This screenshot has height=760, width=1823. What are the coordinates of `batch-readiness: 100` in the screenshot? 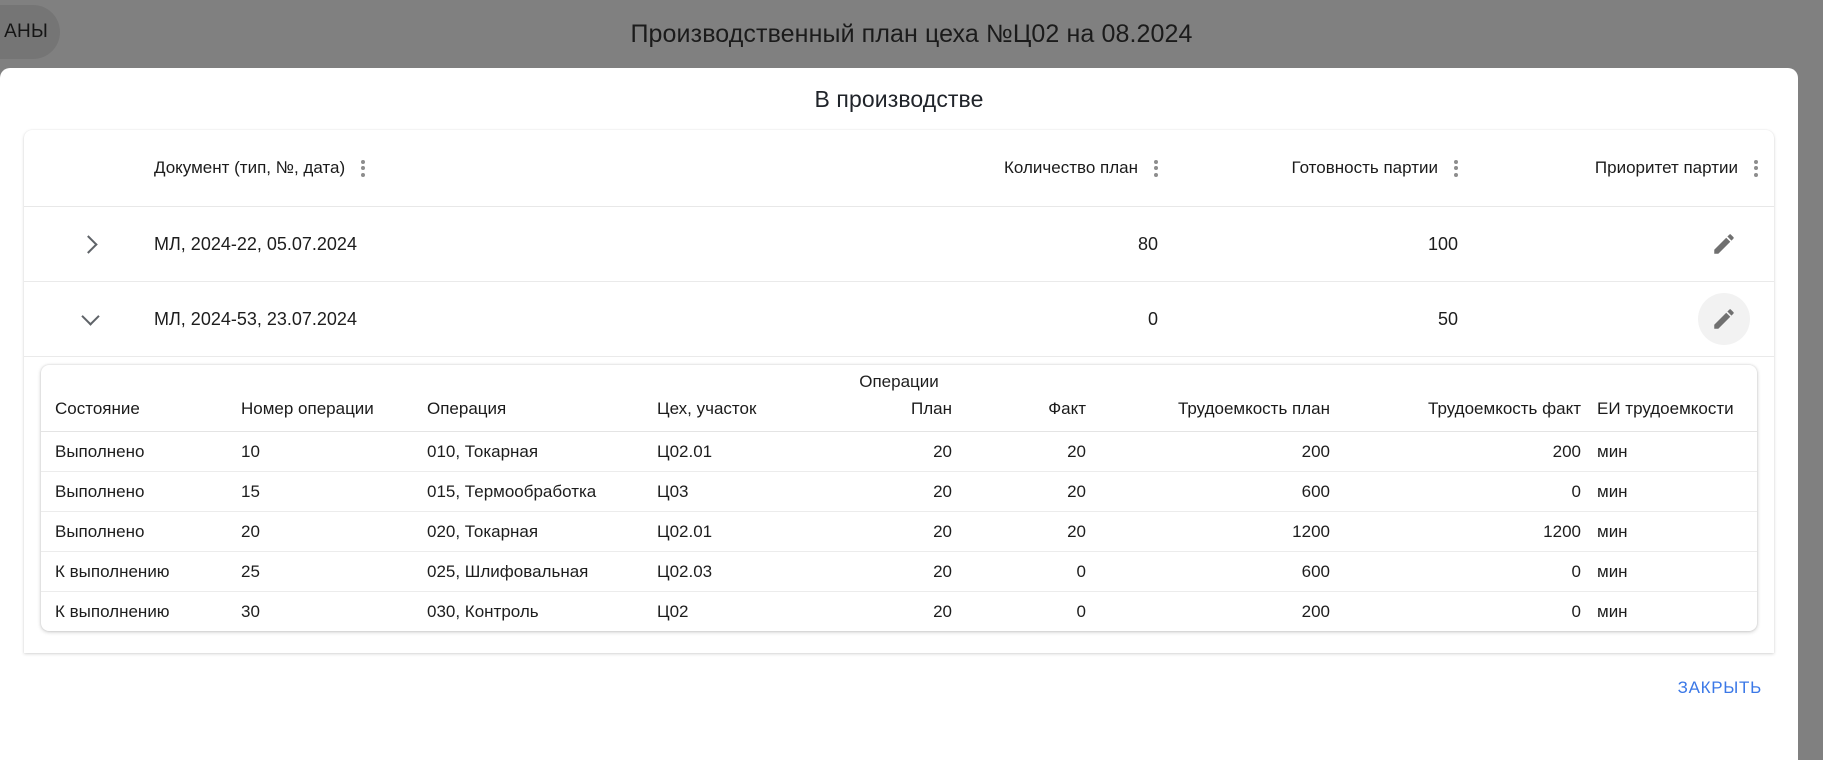 It's located at (1442, 243).